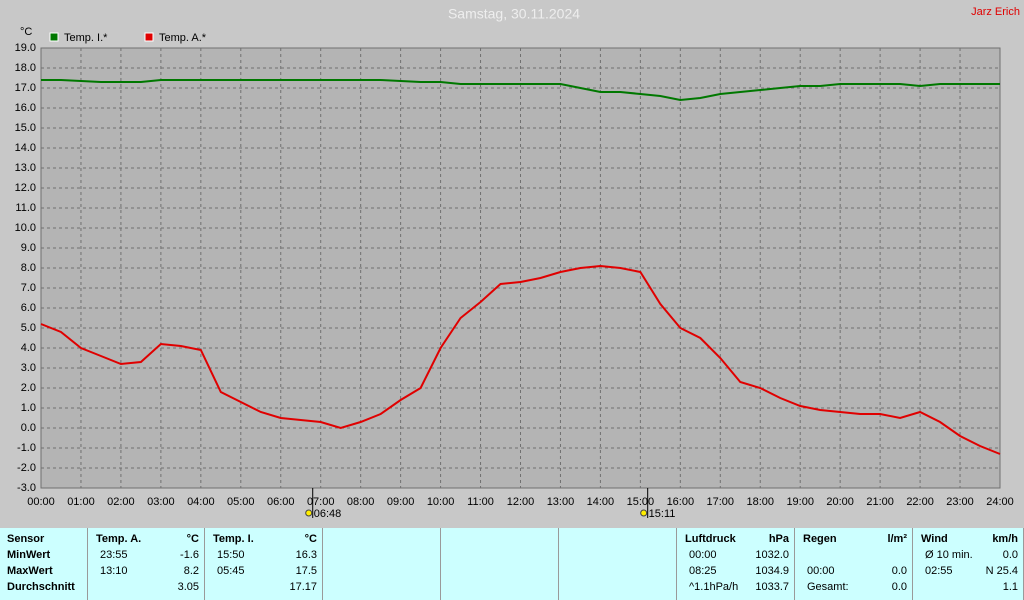 This screenshot has width=1024, height=600. What do you see at coordinates (26, 488) in the screenshot?
I see `y-tick-label: -3.0` at bounding box center [26, 488].